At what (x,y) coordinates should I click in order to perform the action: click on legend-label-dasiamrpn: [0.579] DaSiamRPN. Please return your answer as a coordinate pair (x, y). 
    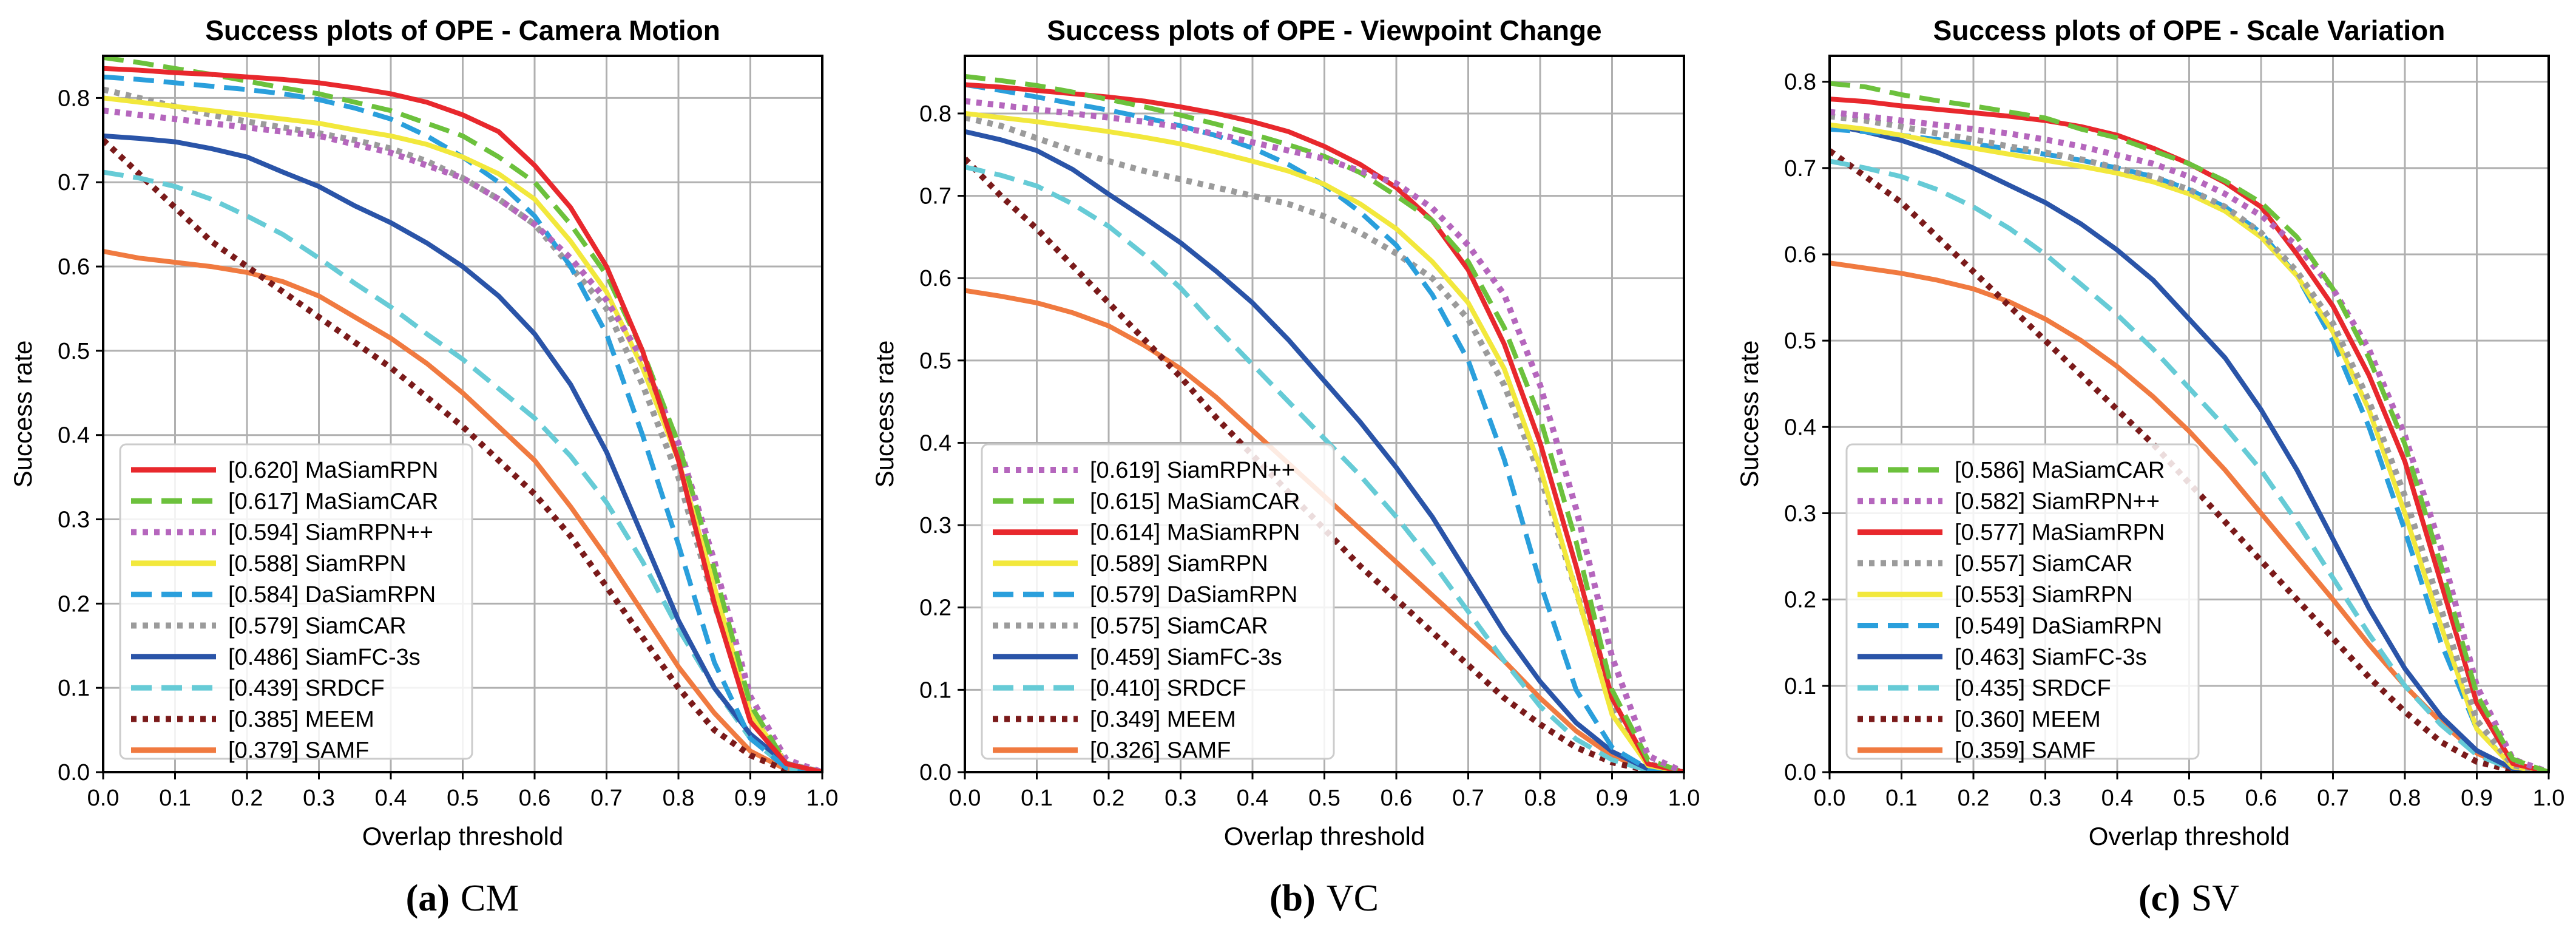
    Looking at the image, I should click on (1193, 595).